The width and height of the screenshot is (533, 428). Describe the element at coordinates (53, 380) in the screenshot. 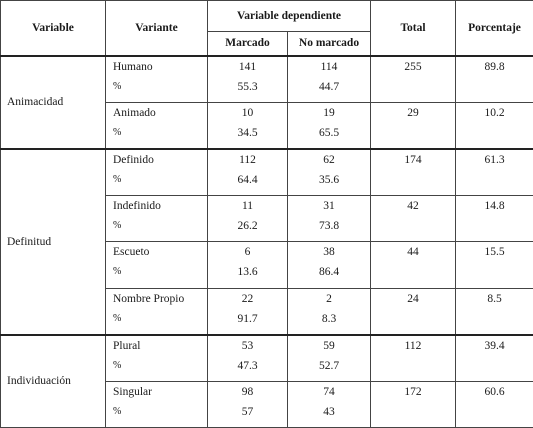

I see `group-label: Individuación` at that location.